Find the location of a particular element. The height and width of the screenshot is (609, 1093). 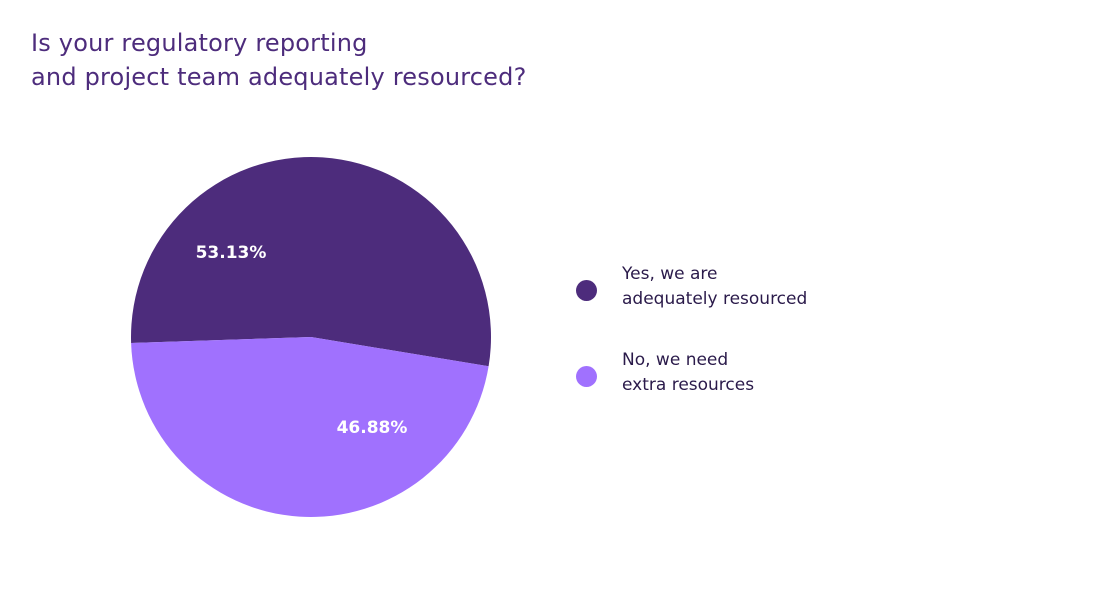

legend-label-yes-1: Yes, we are is located at coordinates (670, 274).